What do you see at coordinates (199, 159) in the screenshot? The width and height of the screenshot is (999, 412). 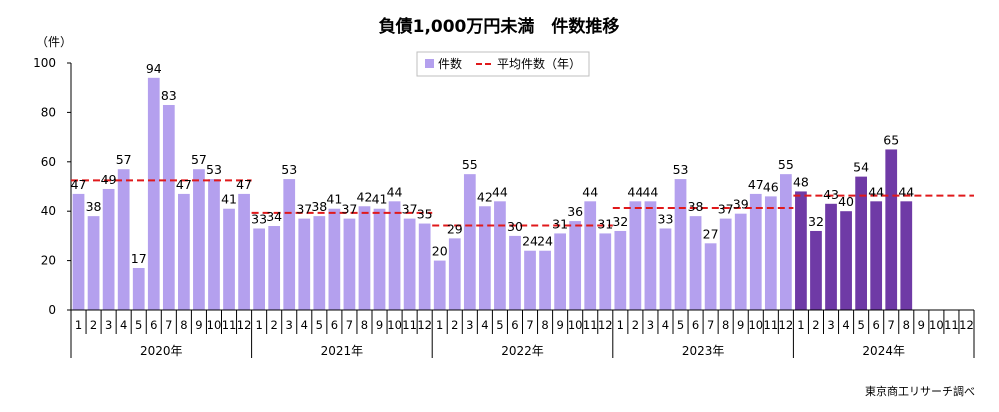 I see `data-label: 57` at bounding box center [199, 159].